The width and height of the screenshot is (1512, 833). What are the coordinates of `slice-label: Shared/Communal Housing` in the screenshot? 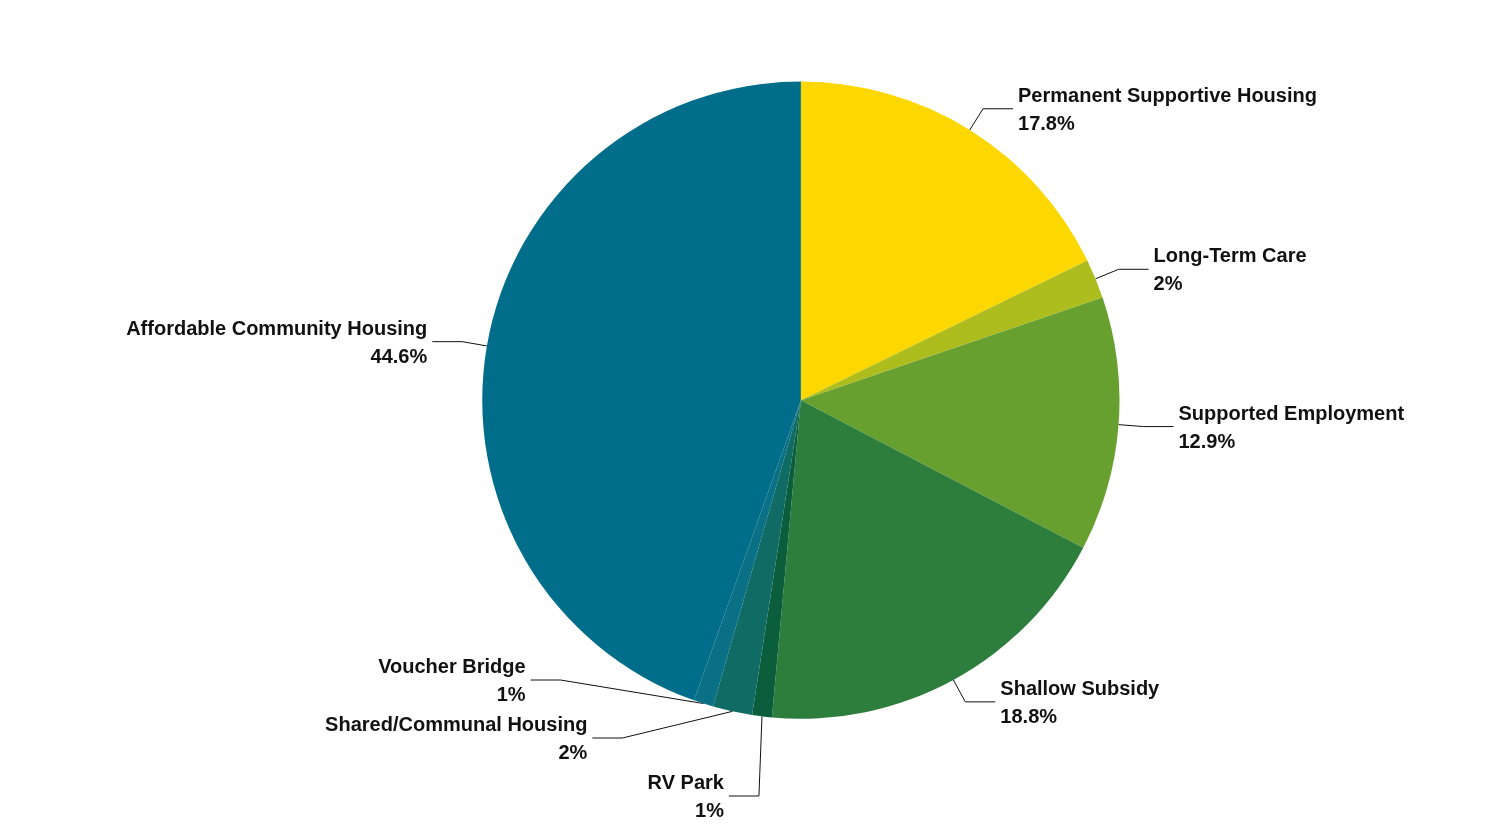 It's located at (456, 724).